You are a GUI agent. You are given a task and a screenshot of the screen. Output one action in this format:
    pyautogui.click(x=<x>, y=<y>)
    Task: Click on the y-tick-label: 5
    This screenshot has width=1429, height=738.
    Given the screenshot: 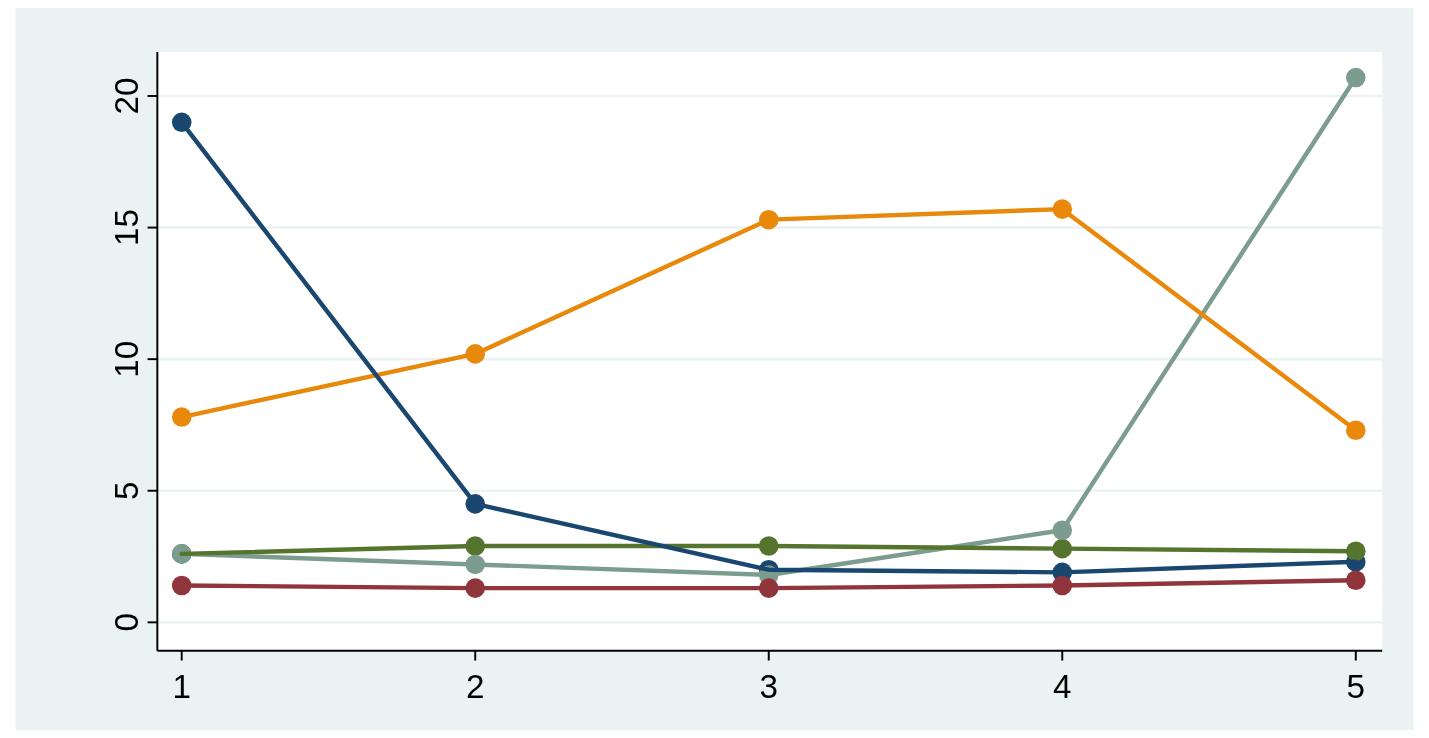 What is the action you would take?
    pyautogui.click(x=126, y=490)
    